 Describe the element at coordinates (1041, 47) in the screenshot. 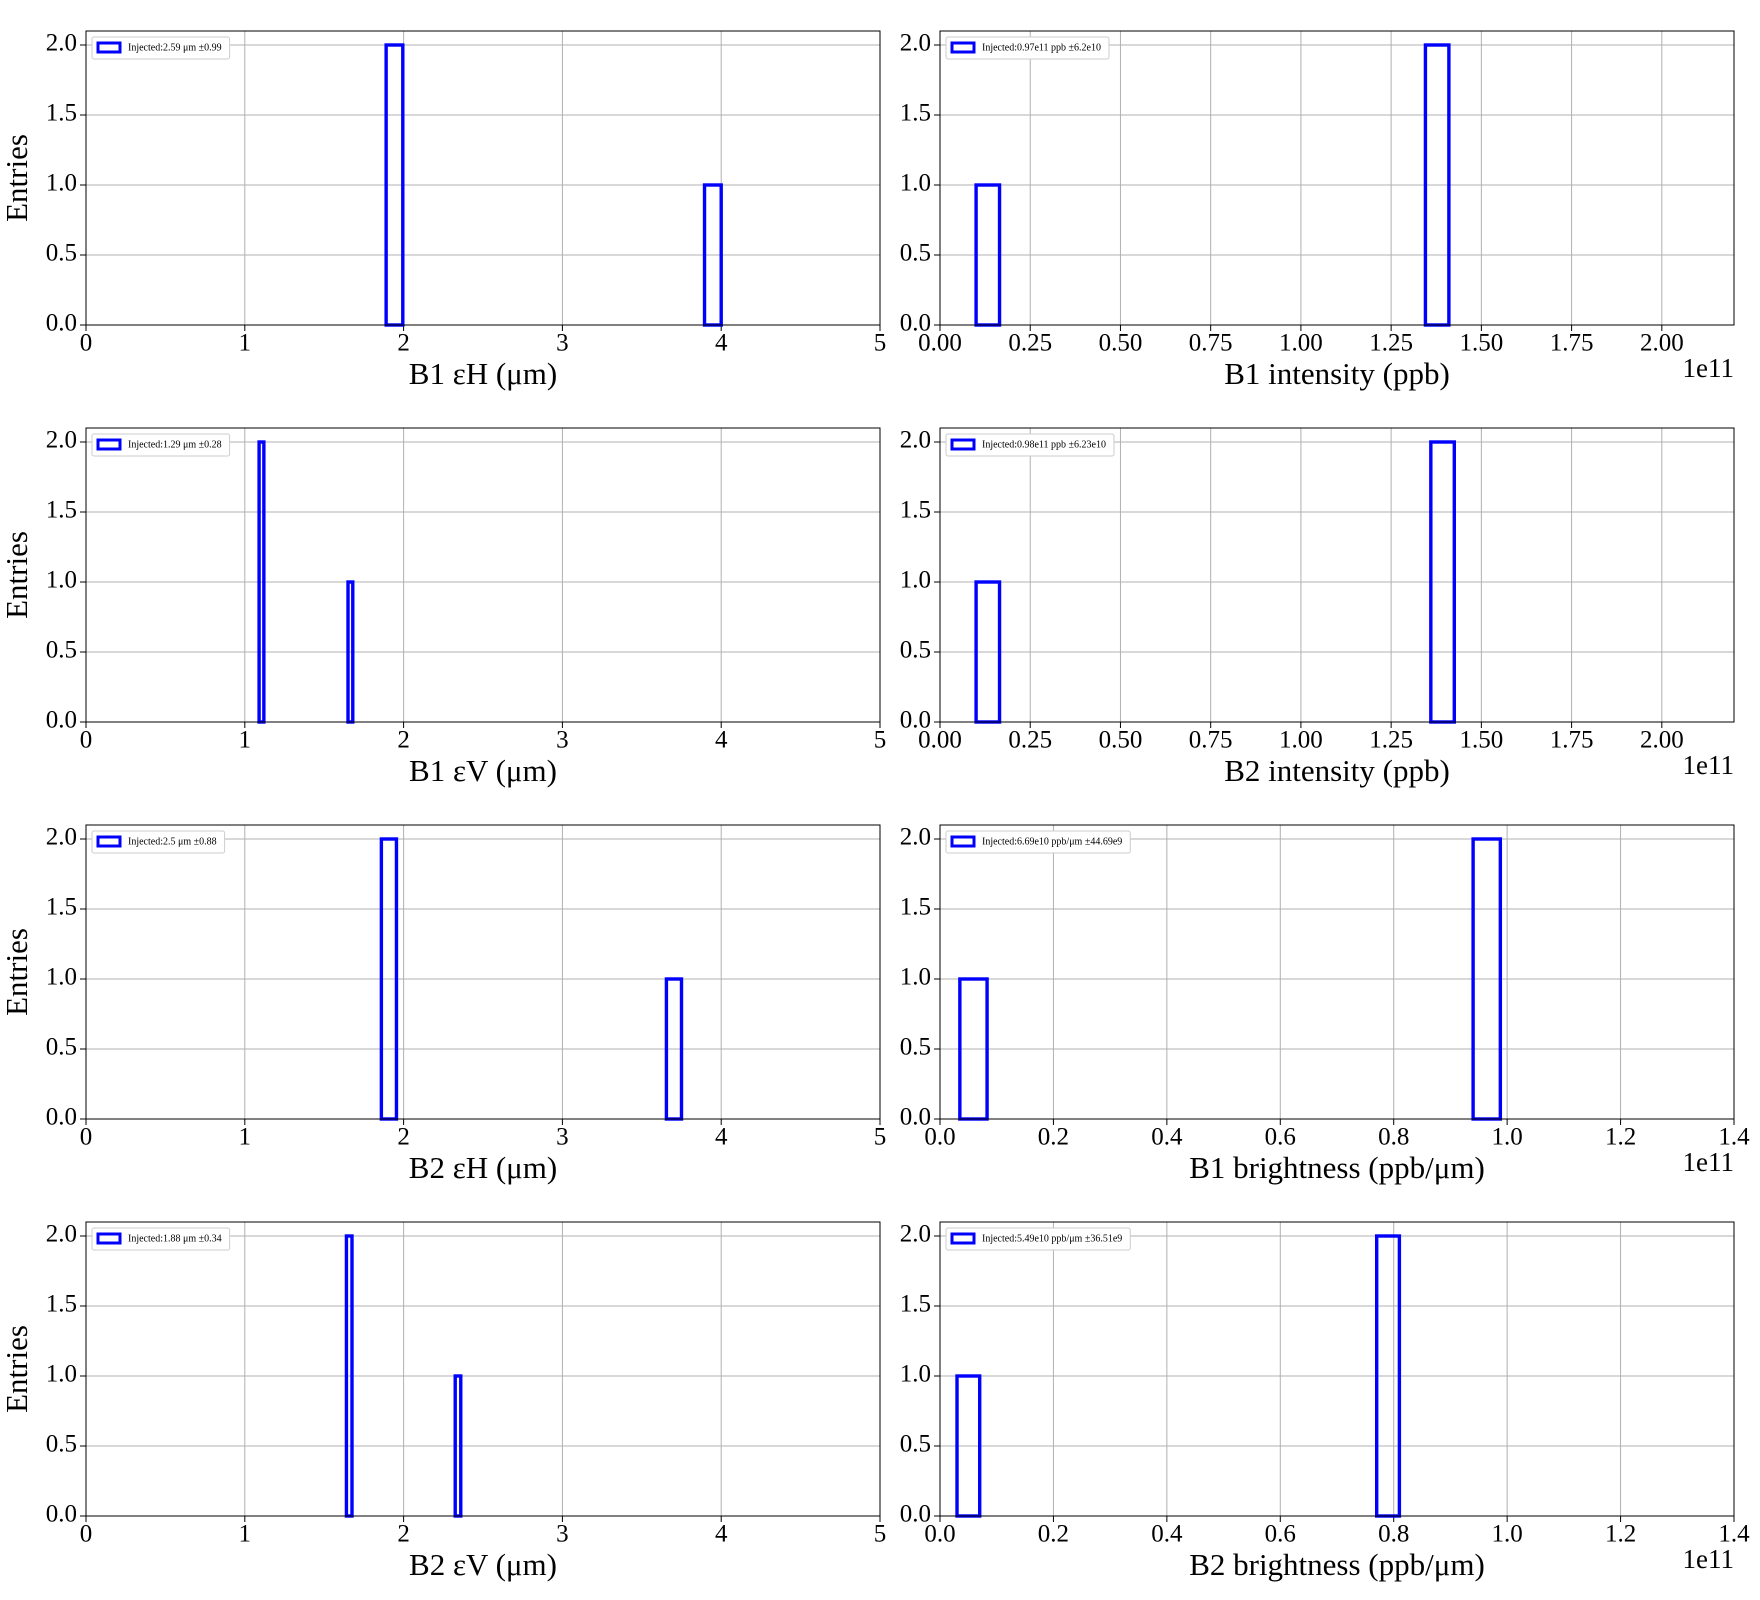

I see `legend-label: Injected:0.97e11 ppb ±6.2e10` at that location.